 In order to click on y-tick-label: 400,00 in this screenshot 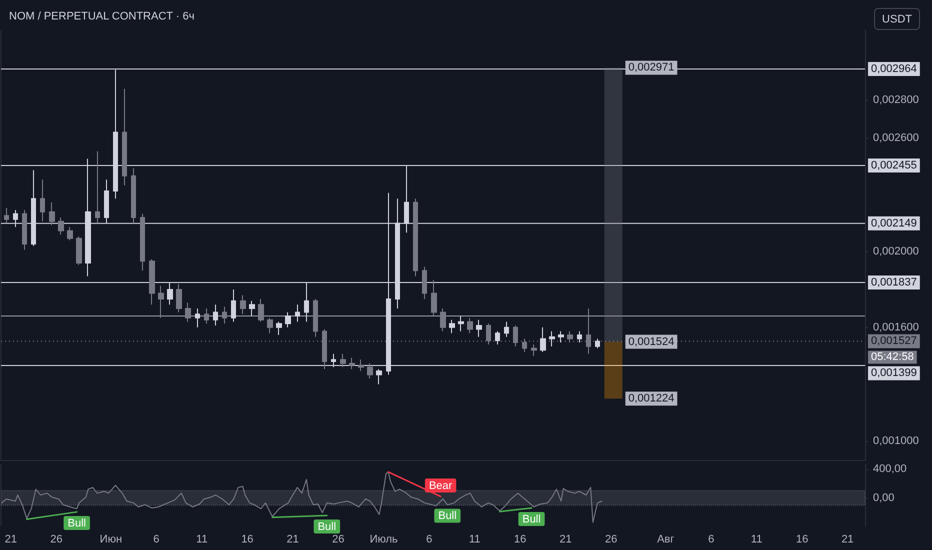, I will do `click(890, 469)`.